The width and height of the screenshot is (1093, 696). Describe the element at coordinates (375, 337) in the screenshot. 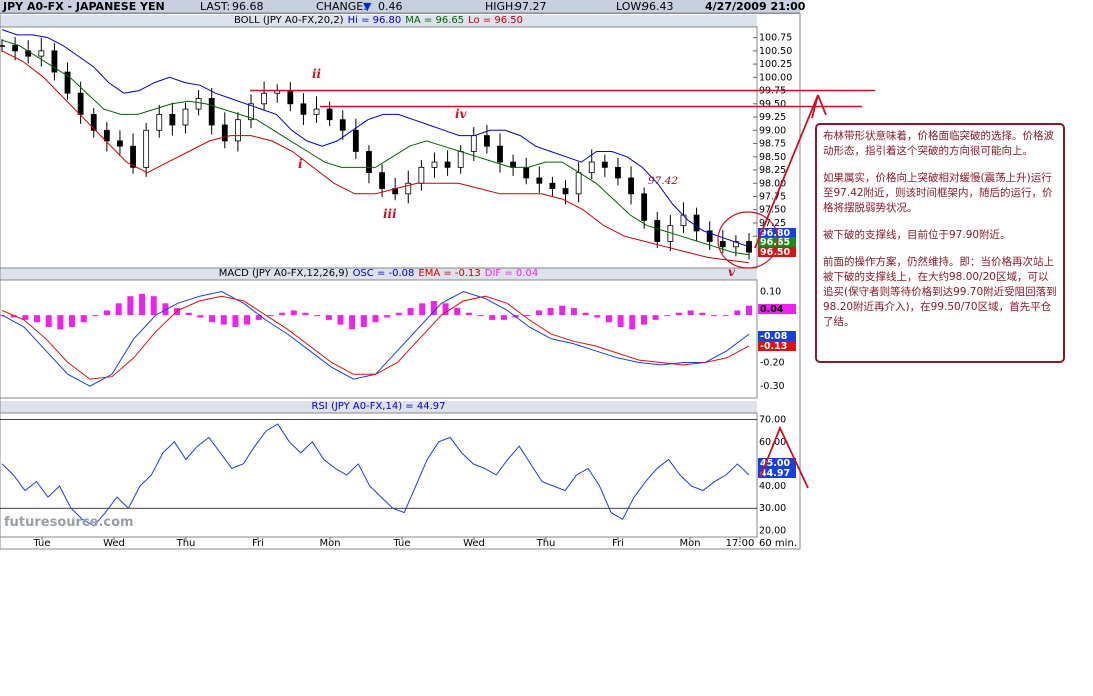

I see `macd-line-ema` at that location.